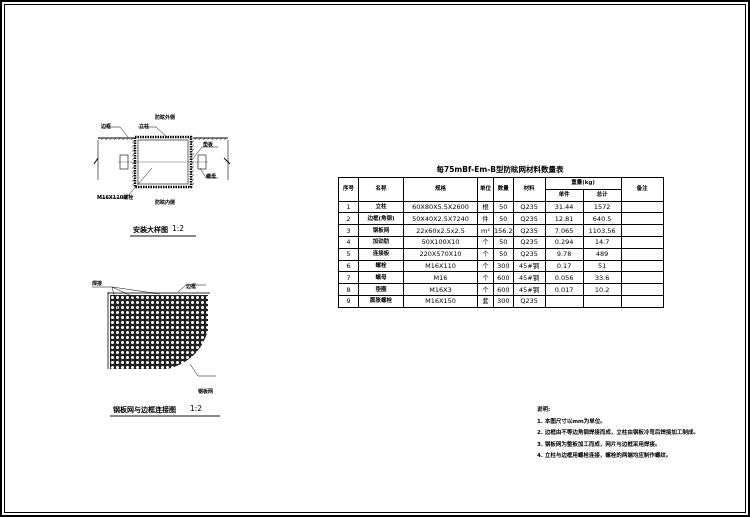 Image resolution: width=750 pixels, height=517 pixels. Describe the element at coordinates (485, 230) in the screenshot. I see `cell-unit: m²` at that location.